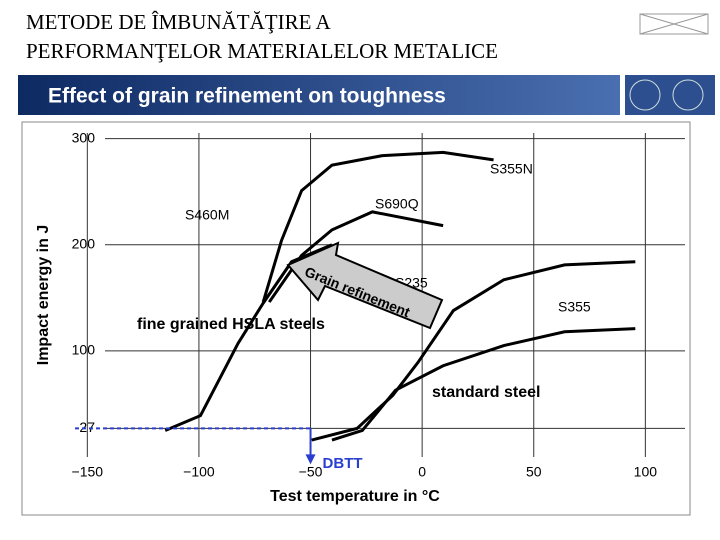 This screenshot has width=720, height=540. I want to click on corner-icon, so click(674, 24).